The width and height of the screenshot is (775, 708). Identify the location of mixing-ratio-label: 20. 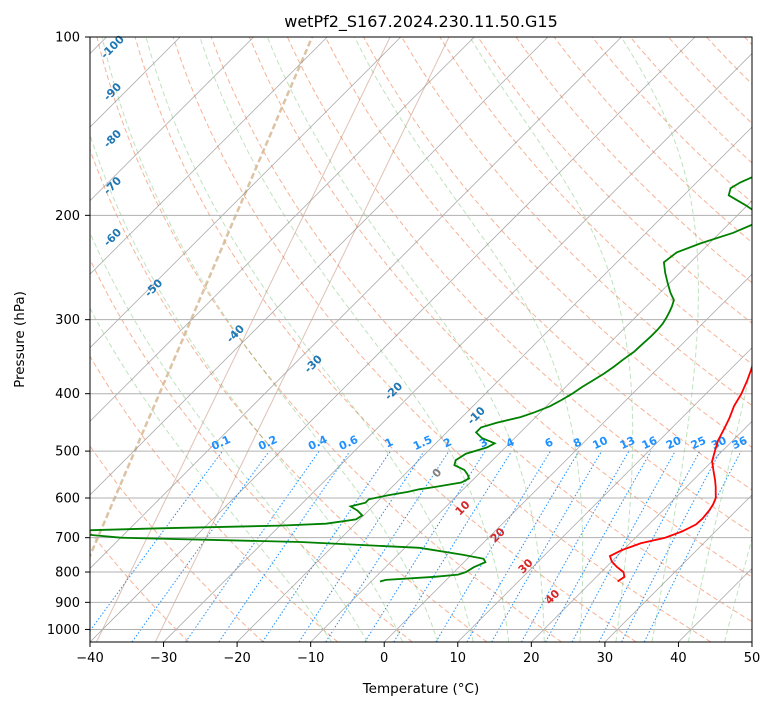
(674, 443).